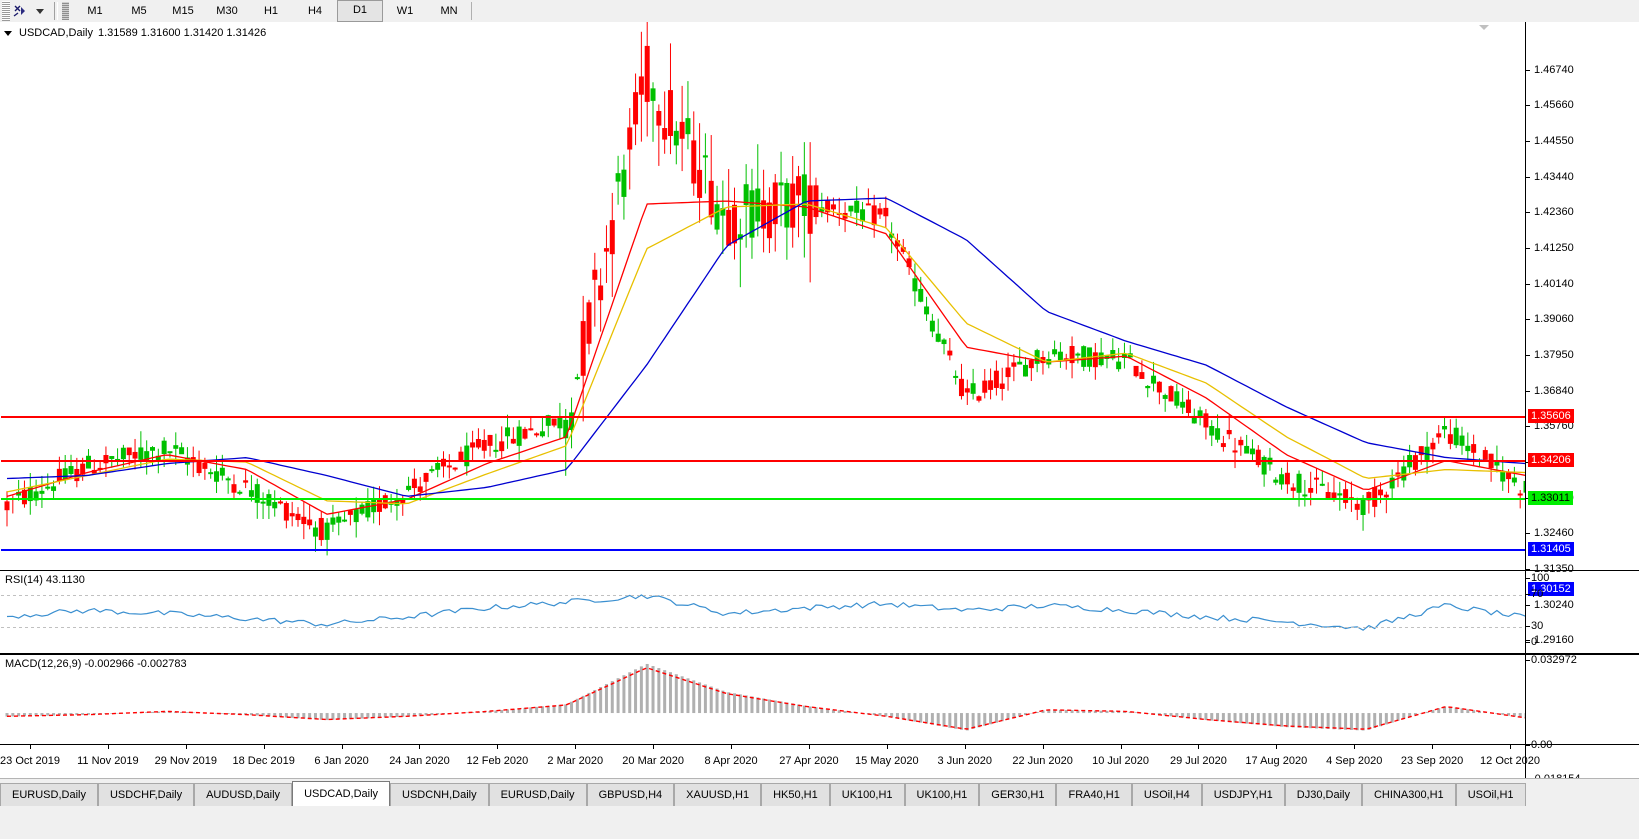 This screenshot has height=839, width=1639. What do you see at coordinates (20, 11) in the screenshot?
I see `crosshair-icon` at bounding box center [20, 11].